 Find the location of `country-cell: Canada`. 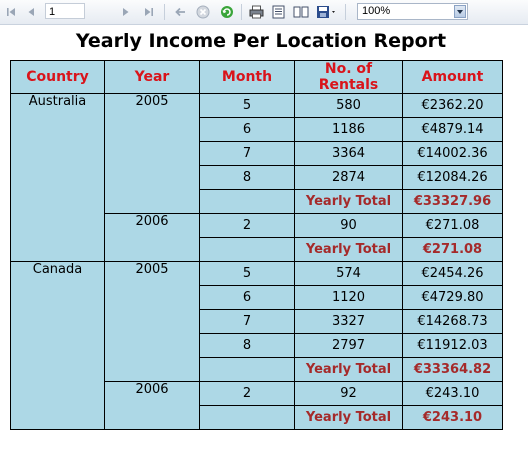

country-cell: Canada is located at coordinates (57, 345).